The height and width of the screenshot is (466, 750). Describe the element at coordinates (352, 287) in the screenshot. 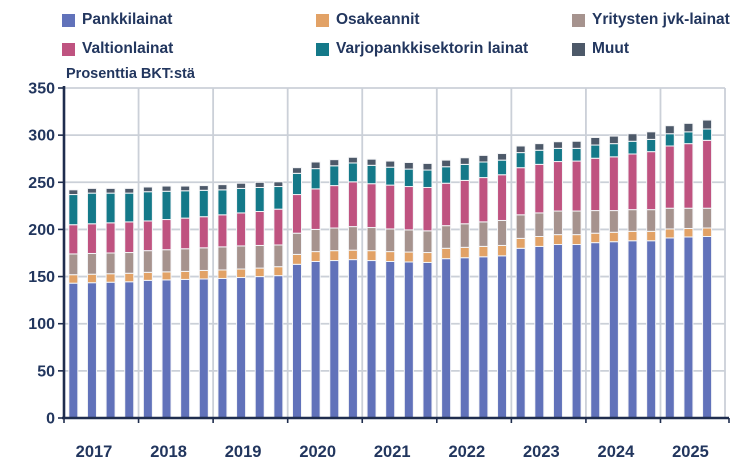

I see `bar-2020Q4` at that location.